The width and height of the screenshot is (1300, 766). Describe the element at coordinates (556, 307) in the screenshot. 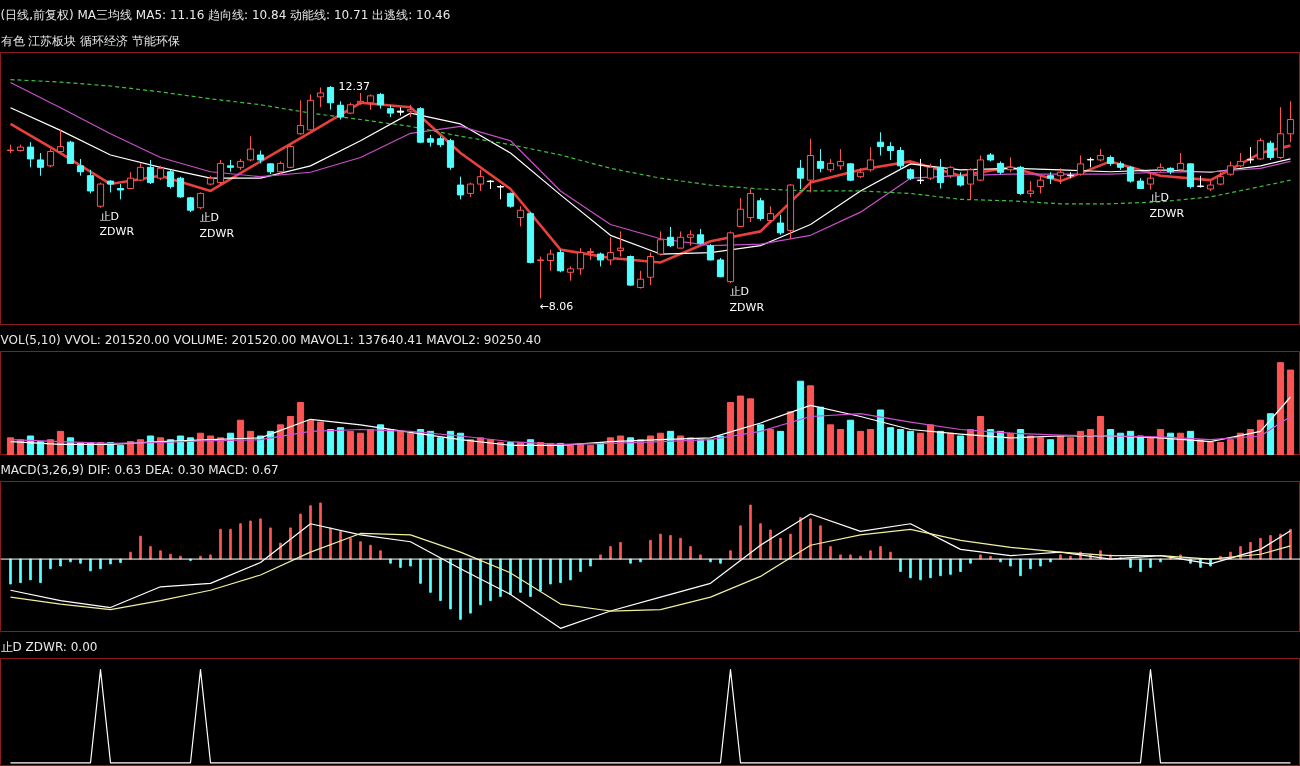

I see `annotation: ←8.06` at that location.